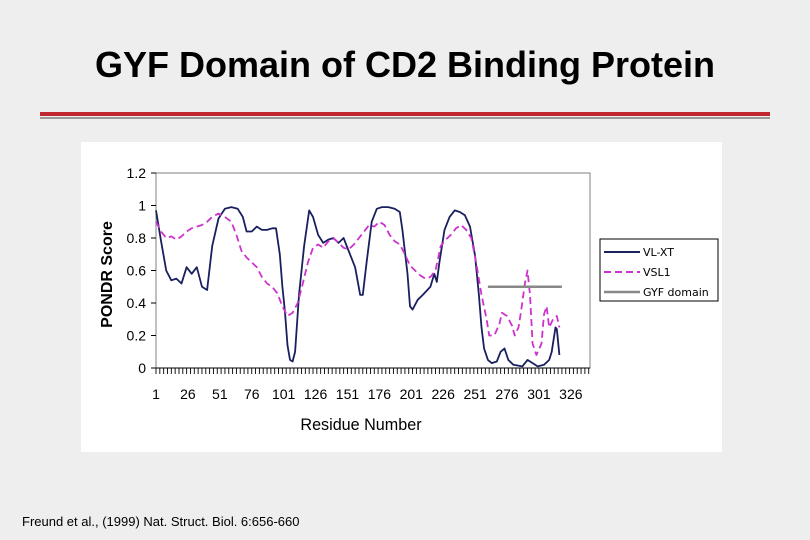 The image size is (810, 540). What do you see at coordinates (348, 394) in the screenshot?
I see `x-tick-label: 151` at bounding box center [348, 394].